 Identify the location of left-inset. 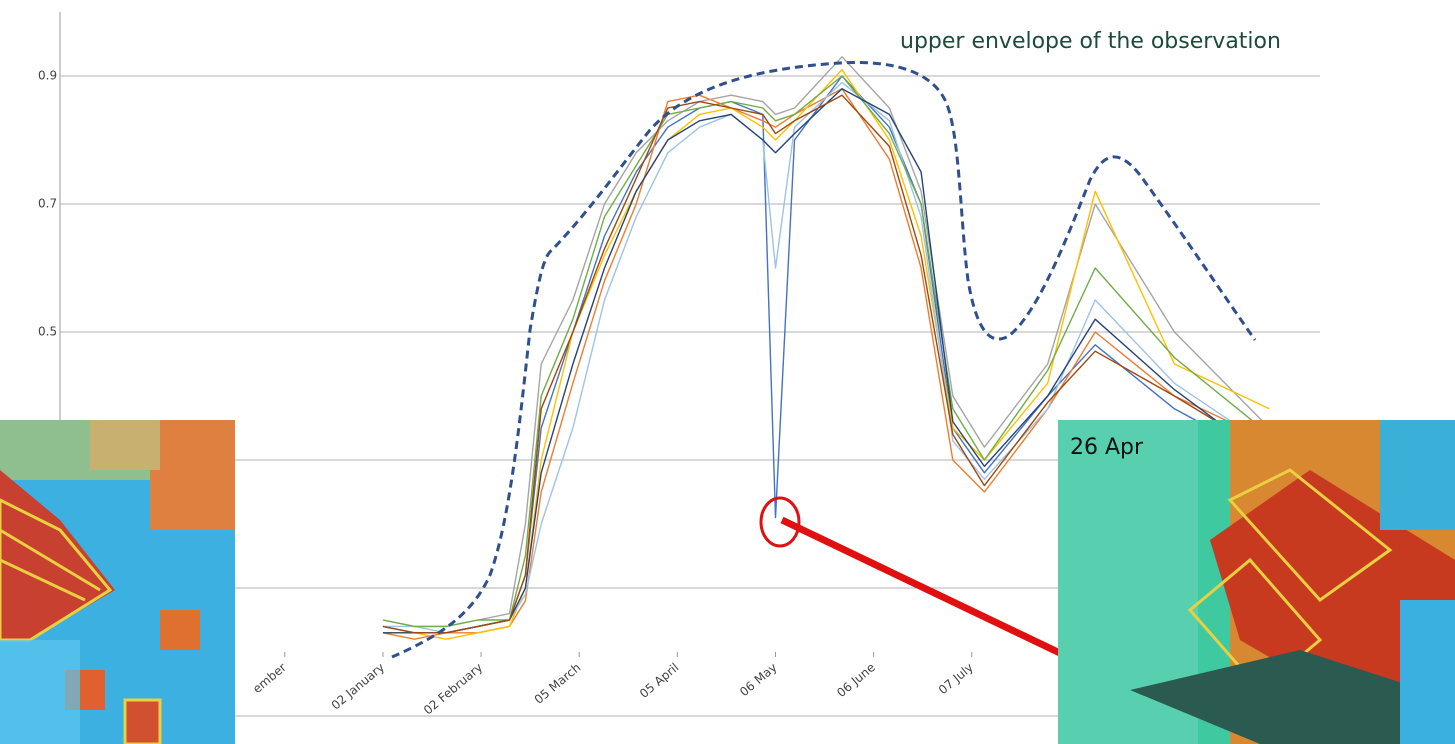
(117, 582).